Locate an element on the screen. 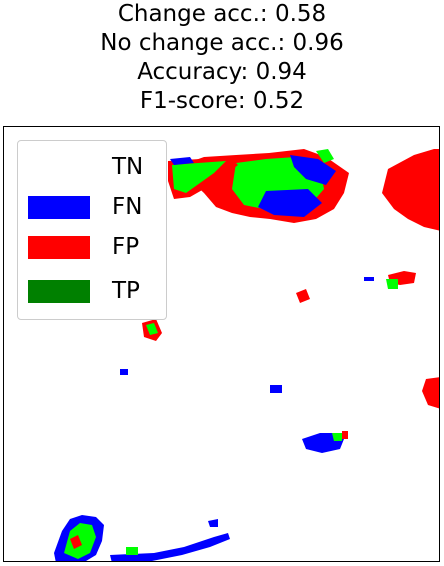 This screenshot has height=566, width=444. fp-region-bottom-left is located at coordinates (76, 542).